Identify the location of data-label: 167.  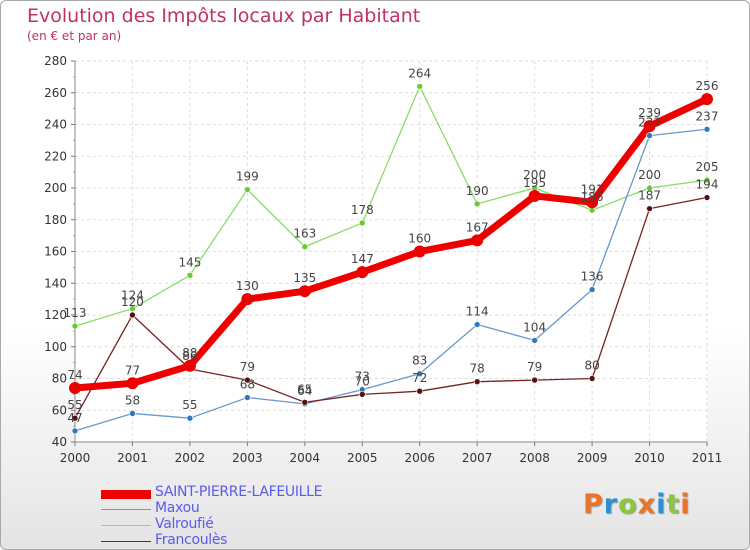
(477, 227).